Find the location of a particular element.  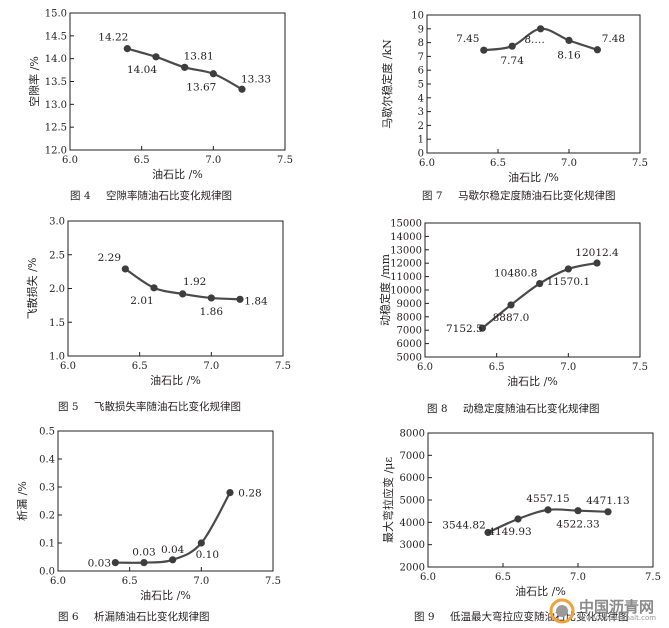

watermark: 中国沥青网 www.sinoasphalt.com is located at coordinates (605, 611).